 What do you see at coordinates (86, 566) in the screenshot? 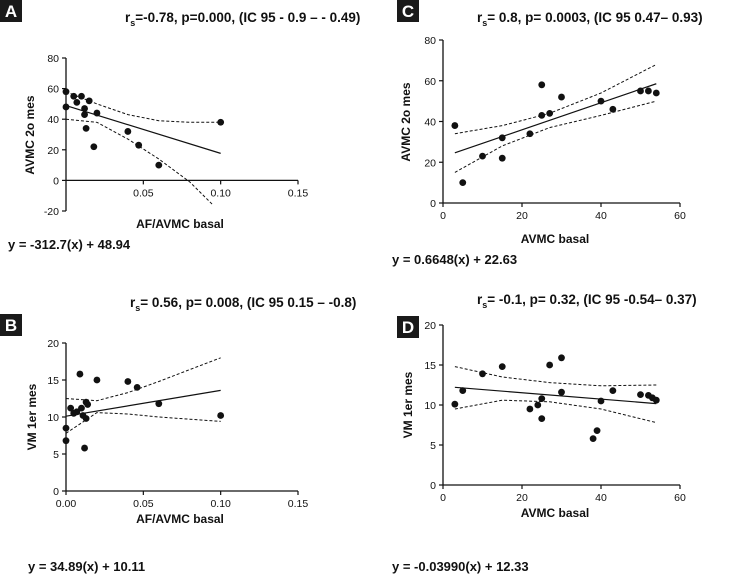
I see `regression-equation: y = 34.89(x) + 10.11` at bounding box center [86, 566].